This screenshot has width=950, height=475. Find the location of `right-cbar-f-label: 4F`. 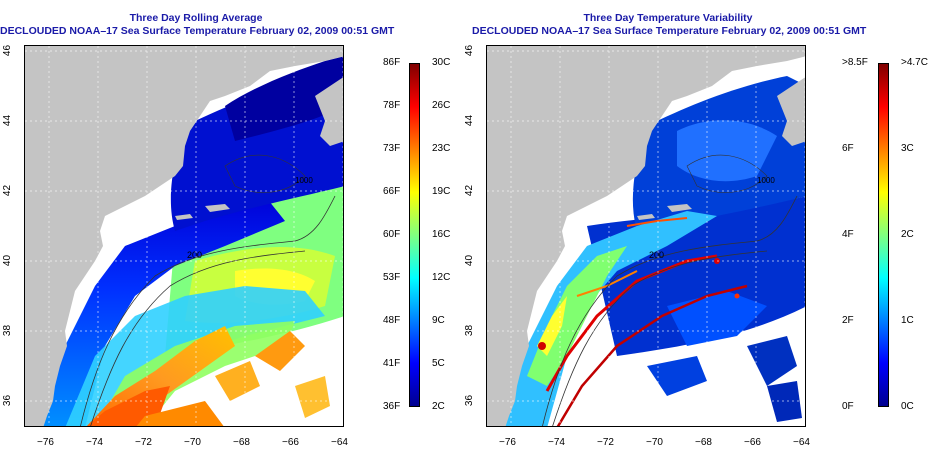

right-cbar-f-label: 4F is located at coordinates (848, 234).